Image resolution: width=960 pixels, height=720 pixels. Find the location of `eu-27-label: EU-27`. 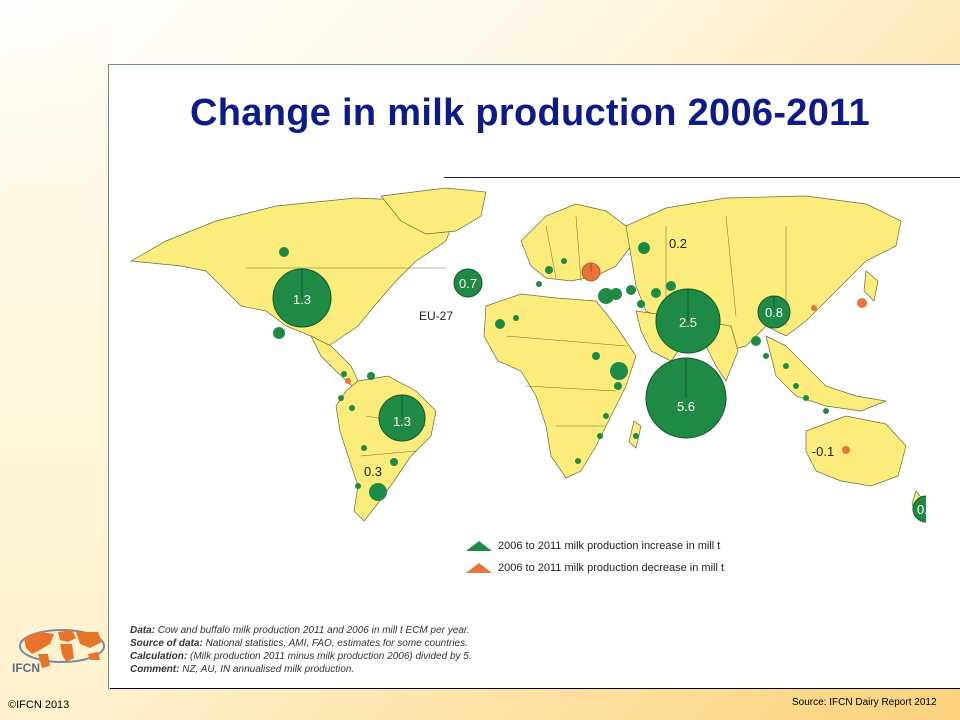

eu-27-label: EU-27 is located at coordinates (436, 316).